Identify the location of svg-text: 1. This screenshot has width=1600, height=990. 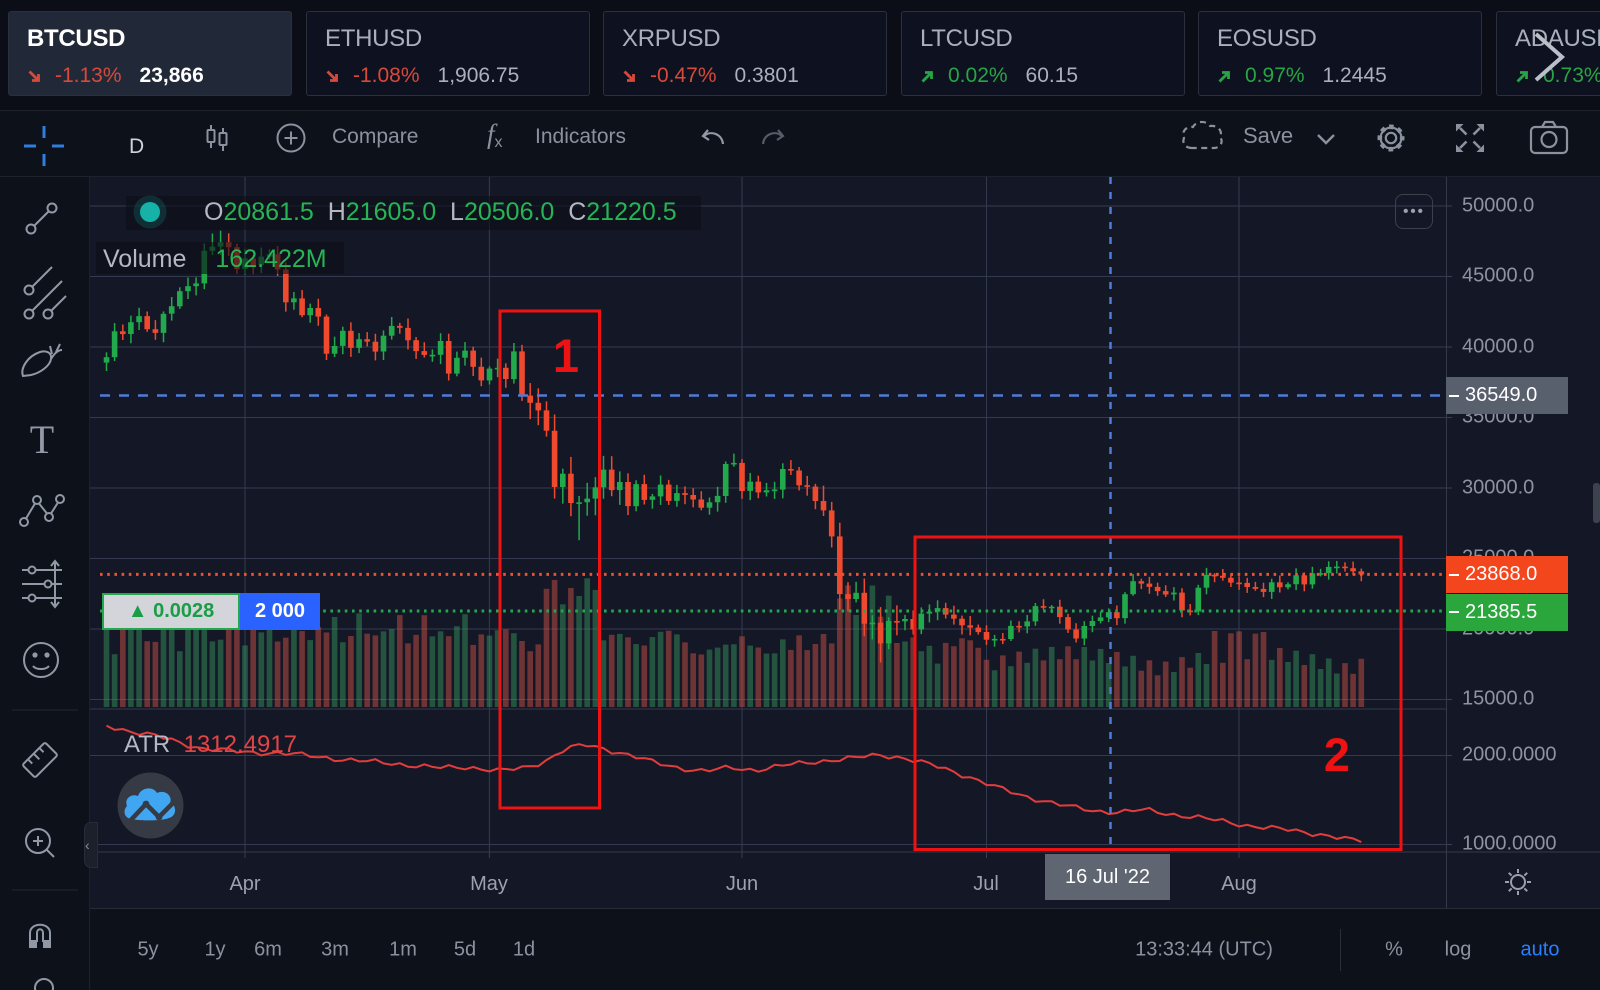
(566, 355).